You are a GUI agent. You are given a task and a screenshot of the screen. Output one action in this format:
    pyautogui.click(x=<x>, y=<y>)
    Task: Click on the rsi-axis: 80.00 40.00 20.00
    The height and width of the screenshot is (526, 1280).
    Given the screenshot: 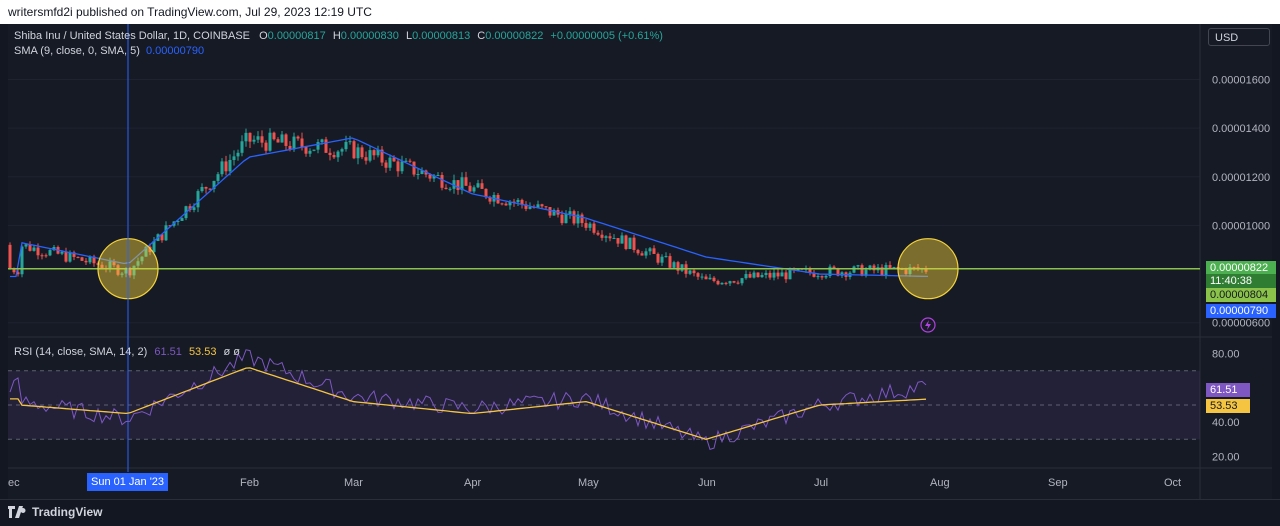 What is the action you would take?
    pyautogui.click(x=1226, y=406)
    